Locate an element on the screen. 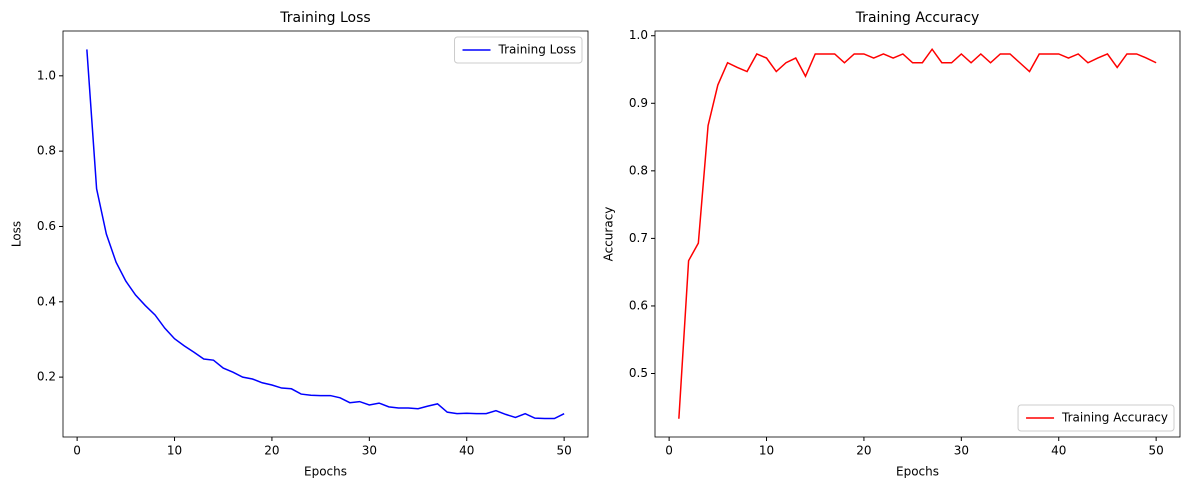  y-tick-label: 0.9 is located at coordinates (638, 103).